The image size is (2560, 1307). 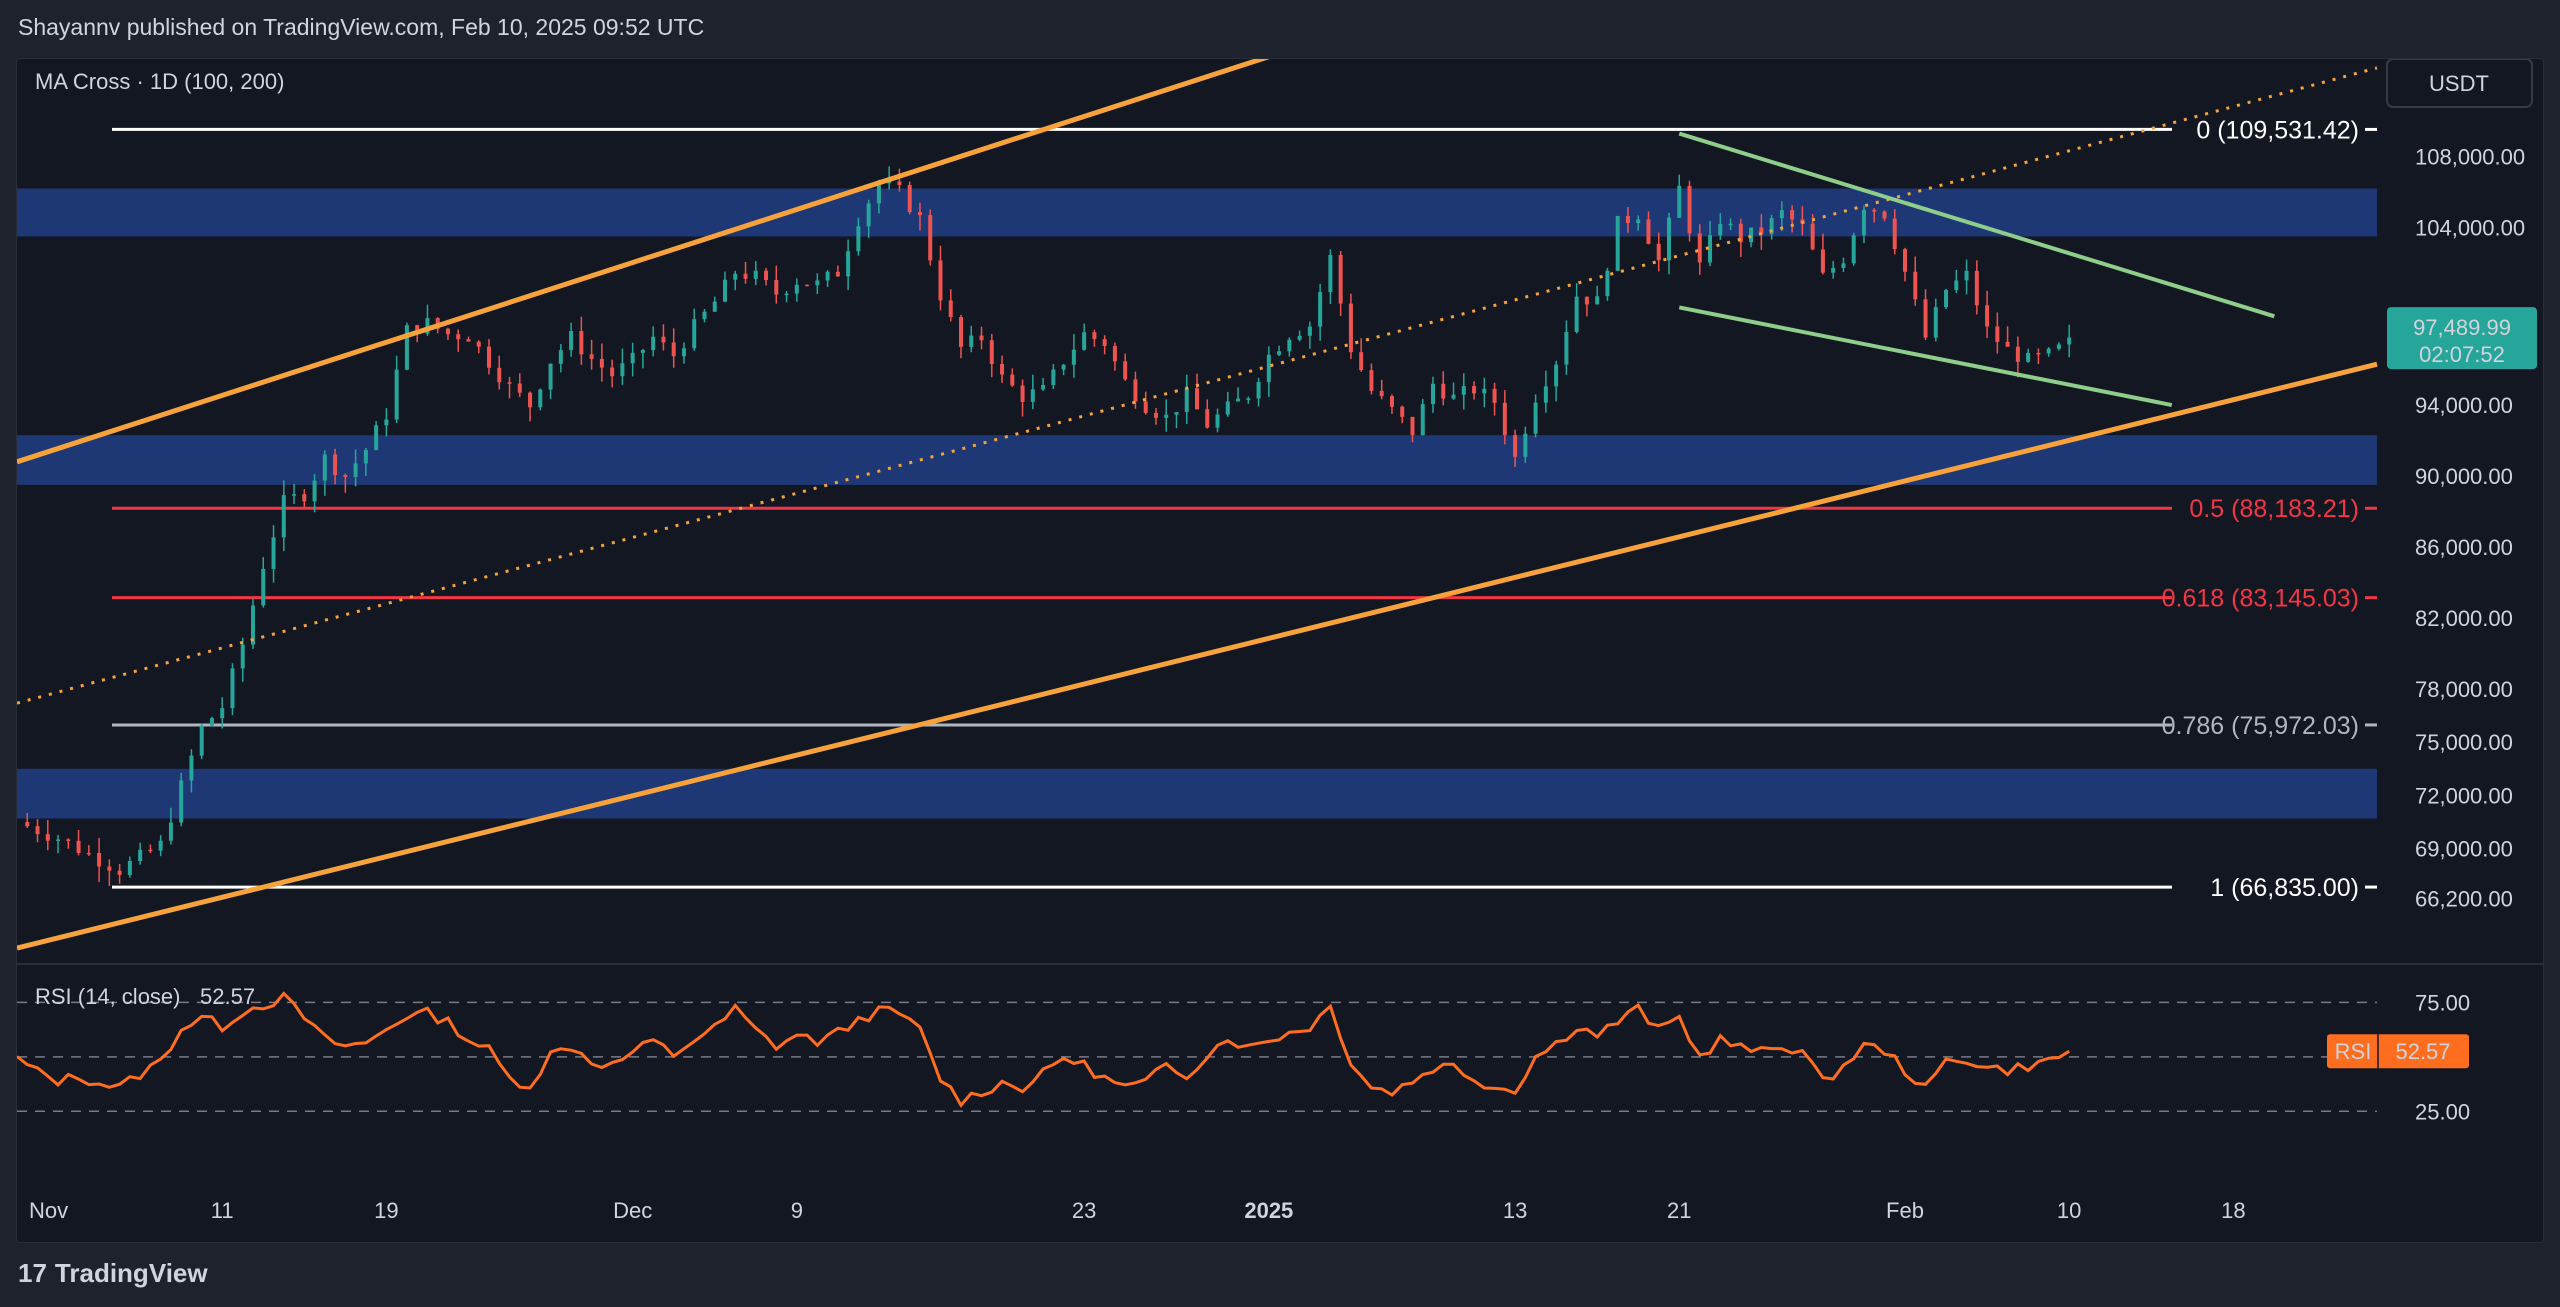 What do you see at coordinates (2277, 130) in the screenshot?
I see `fib-label-0: 0 (109,531.42)` at bounding box center [2277, 130].